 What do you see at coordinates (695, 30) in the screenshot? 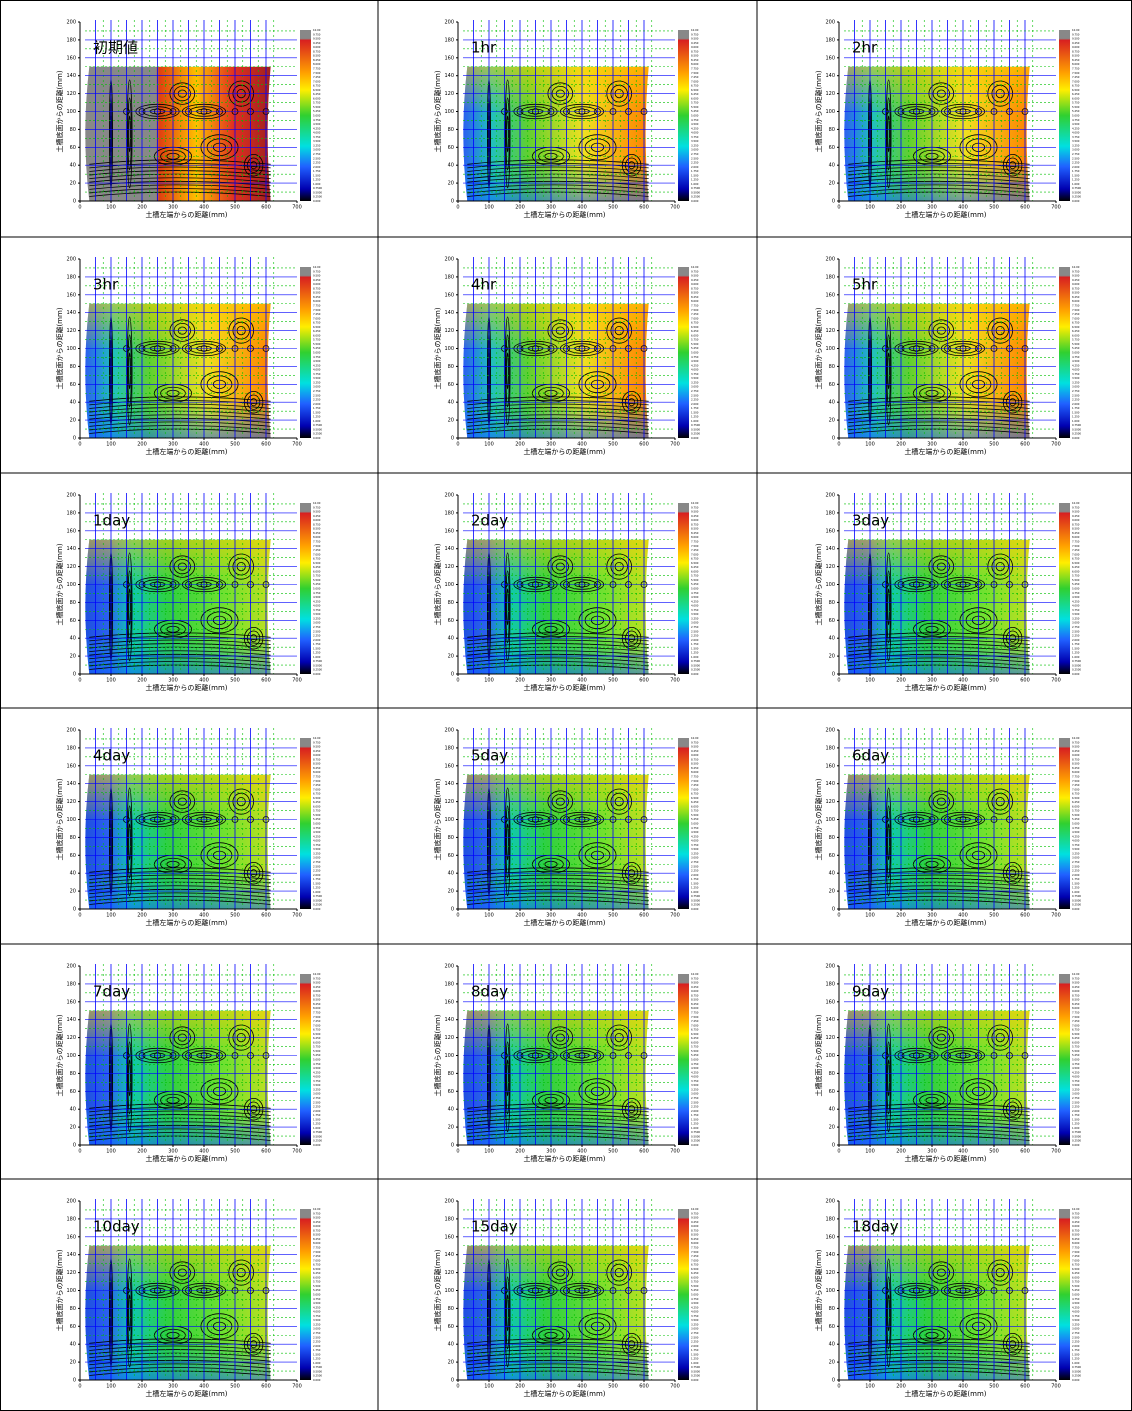
I see `colorbar-label: 10.00` at bounding box center [695, 30].